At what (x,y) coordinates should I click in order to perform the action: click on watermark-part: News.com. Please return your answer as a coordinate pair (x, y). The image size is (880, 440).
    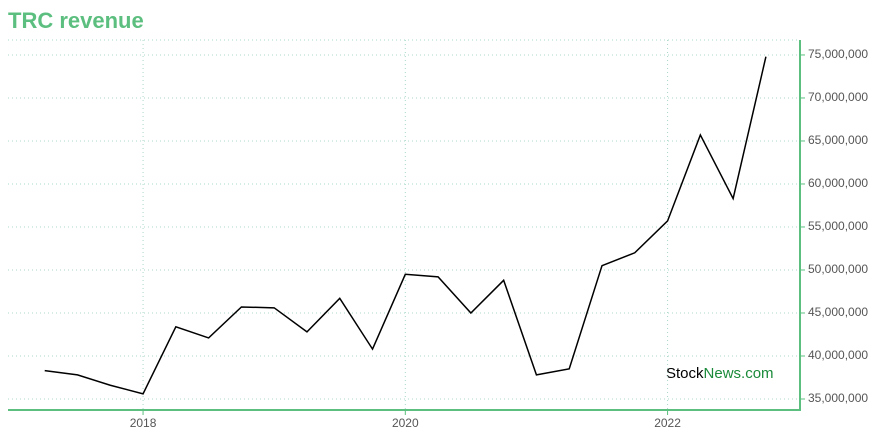
    Looking at the image, I should click on (739, 373).